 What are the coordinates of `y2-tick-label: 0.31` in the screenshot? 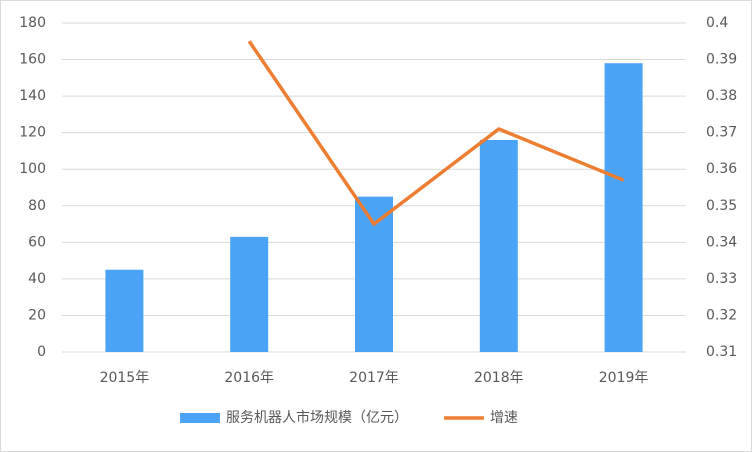 It's located at (721, 352).